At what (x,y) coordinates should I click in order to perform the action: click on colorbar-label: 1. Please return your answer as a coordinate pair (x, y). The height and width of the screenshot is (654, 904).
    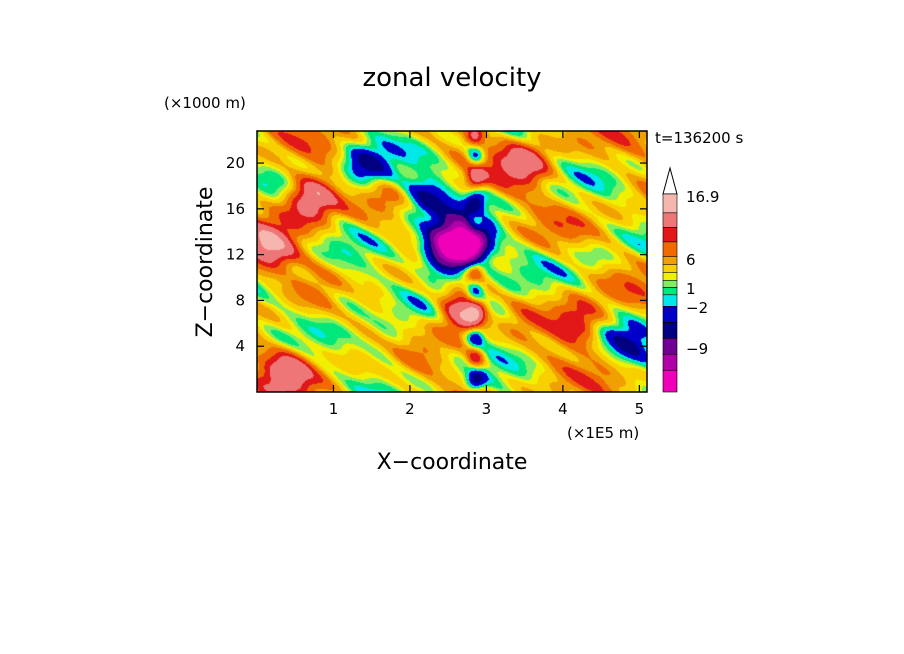
    Looking at the image, I should click on (691, 289).